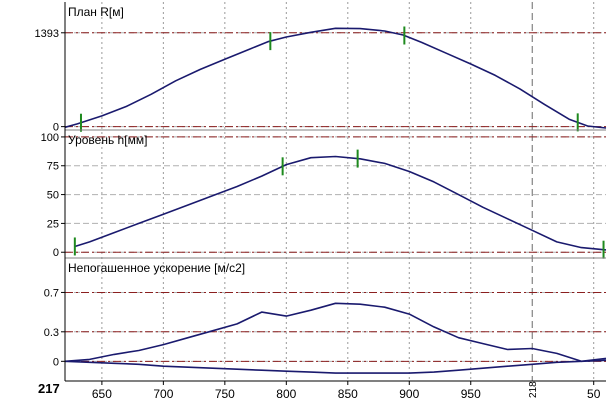  Describe the element at coordinates (51, 333) in the screenshot. I see `y-tick-label: 0.3` at that location.